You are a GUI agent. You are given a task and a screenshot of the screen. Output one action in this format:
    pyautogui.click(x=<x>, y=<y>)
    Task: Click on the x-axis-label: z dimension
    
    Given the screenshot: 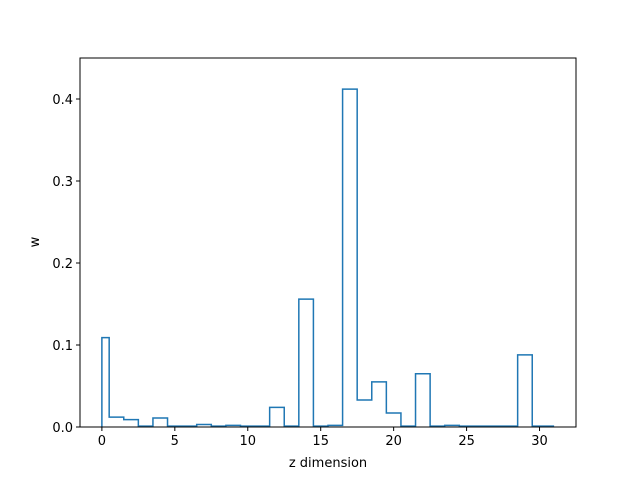 What is the action you would take?
    pyautogui.click(x=328, y=463)
    